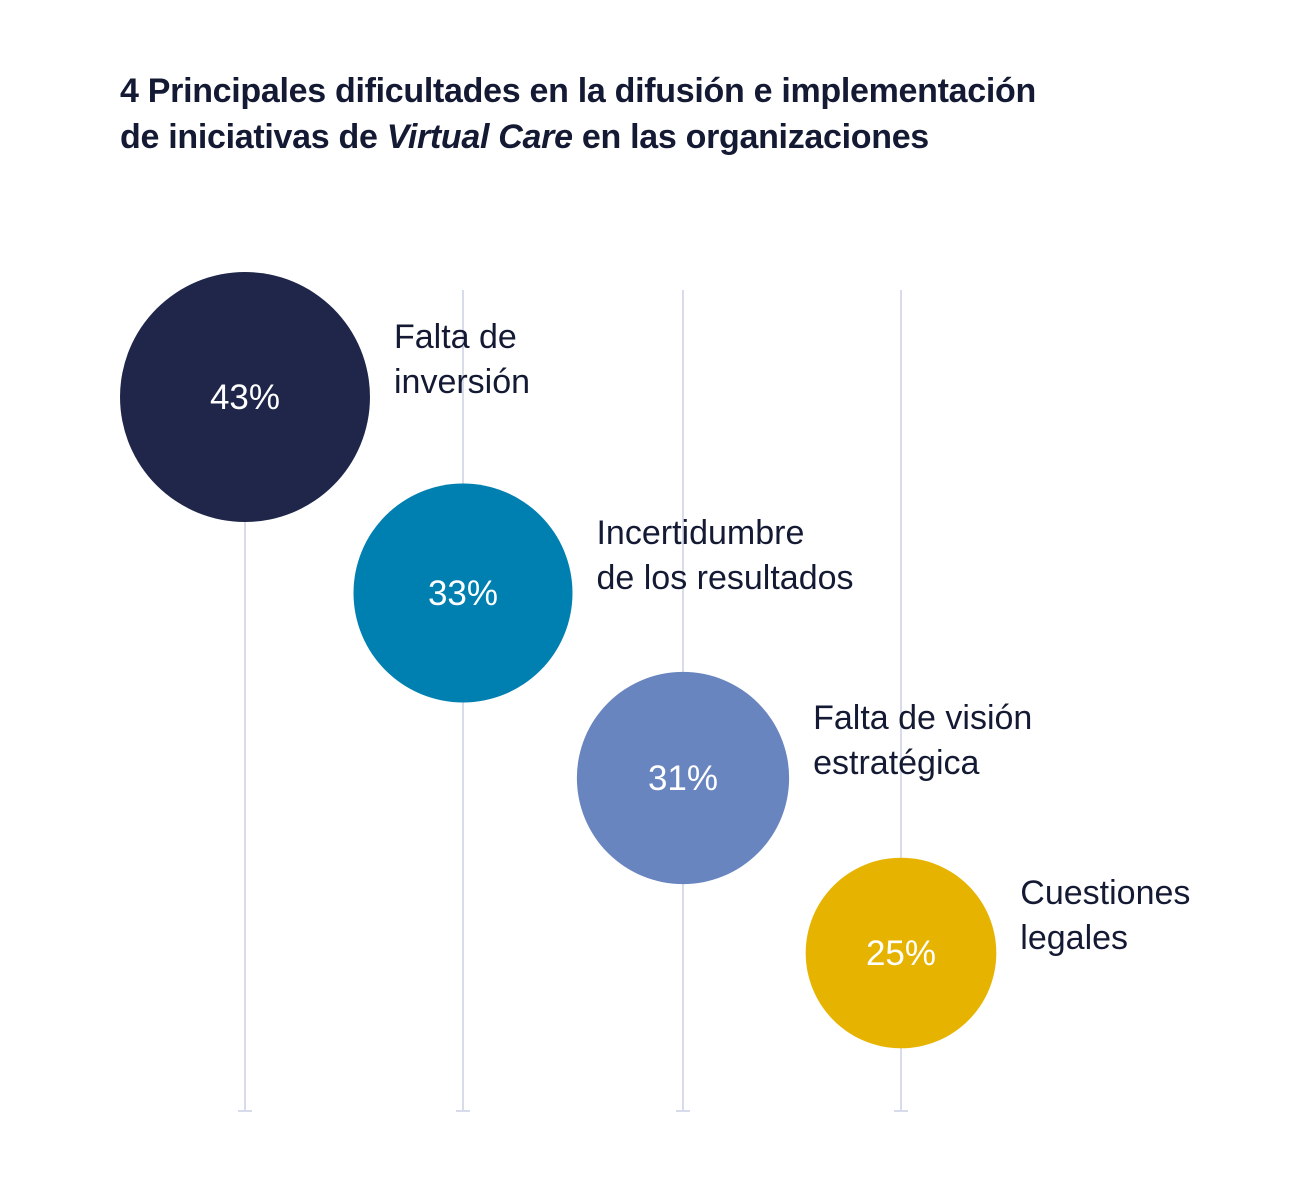  What do you see at coordinates (922, 741) in the screenshot?
I see `category-label: Falta de visión estratégica` at bounding box center [922, 741].